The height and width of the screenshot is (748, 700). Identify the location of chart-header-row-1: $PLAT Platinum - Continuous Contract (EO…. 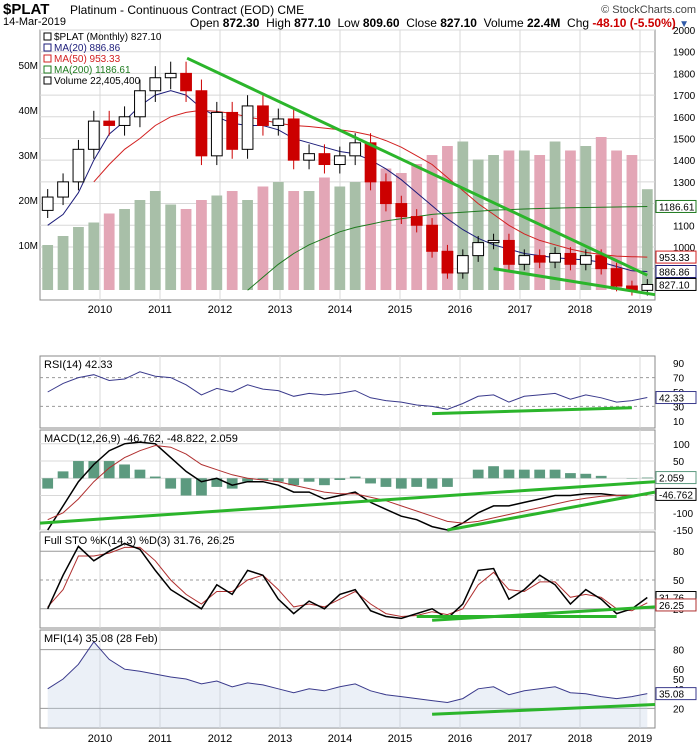
(350, 9).